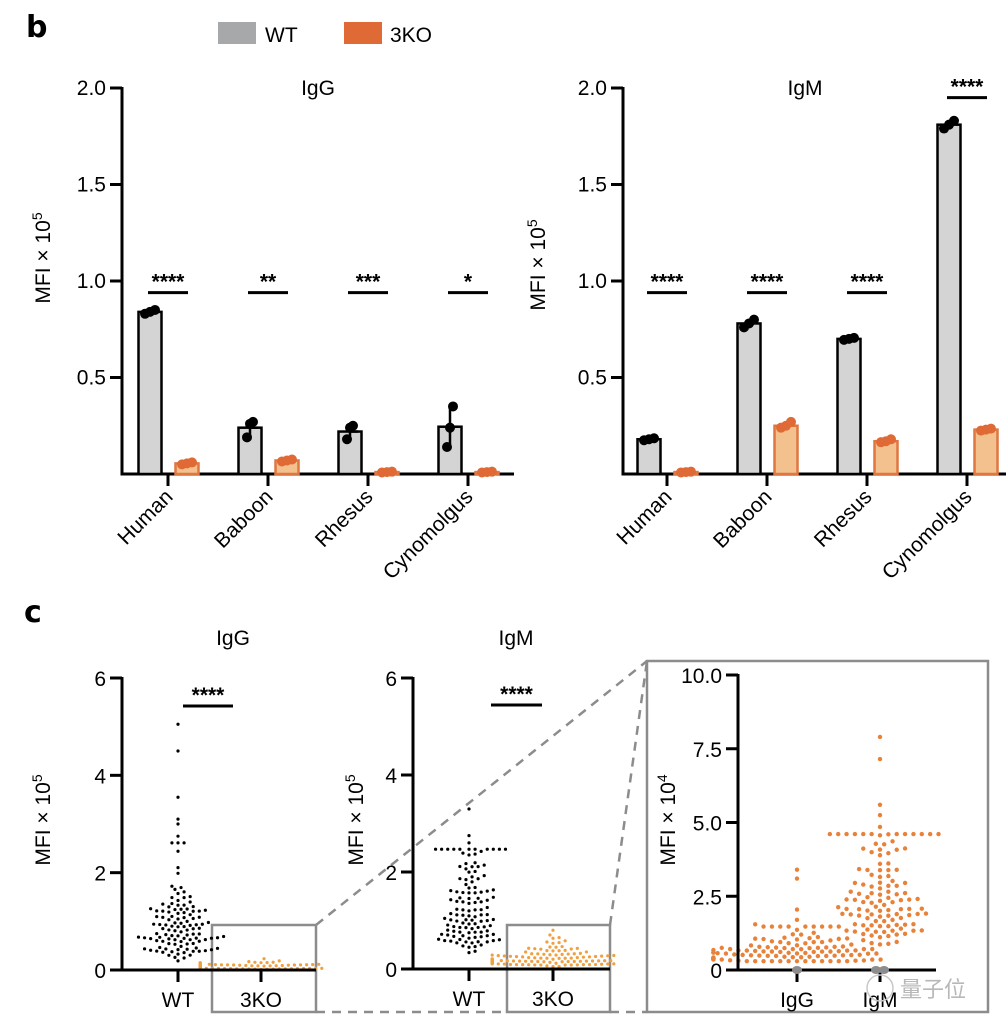  I want to click on y-tick-label: 0, so click(391, 970).